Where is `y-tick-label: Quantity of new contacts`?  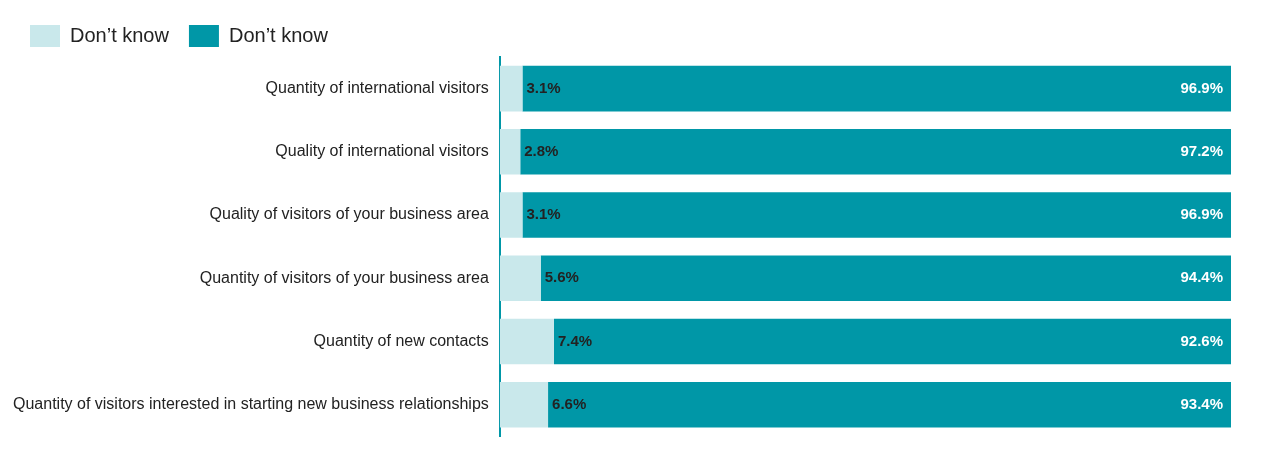 y-tick-label: Quantity of new contacts is located at coordinates (401, 340).